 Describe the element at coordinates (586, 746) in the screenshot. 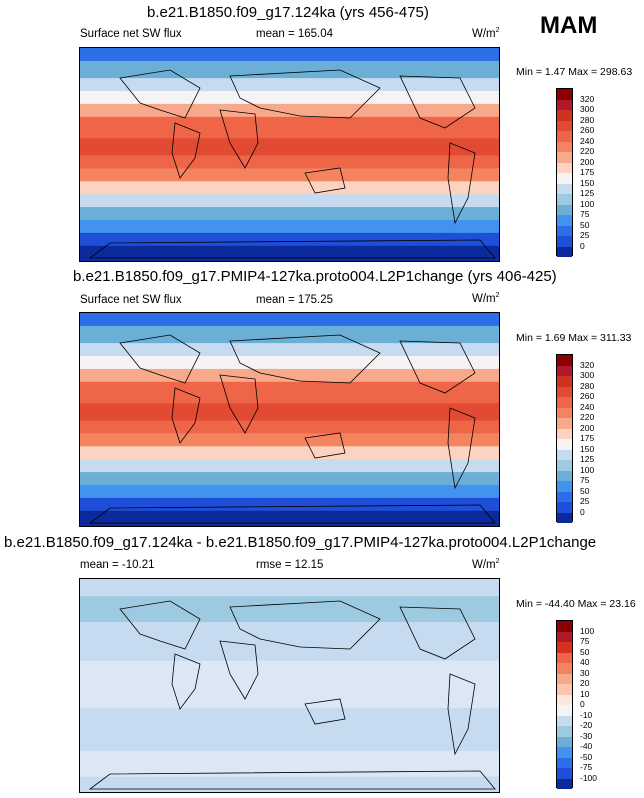

I see `colorbar-tick-label: -40` at that location.